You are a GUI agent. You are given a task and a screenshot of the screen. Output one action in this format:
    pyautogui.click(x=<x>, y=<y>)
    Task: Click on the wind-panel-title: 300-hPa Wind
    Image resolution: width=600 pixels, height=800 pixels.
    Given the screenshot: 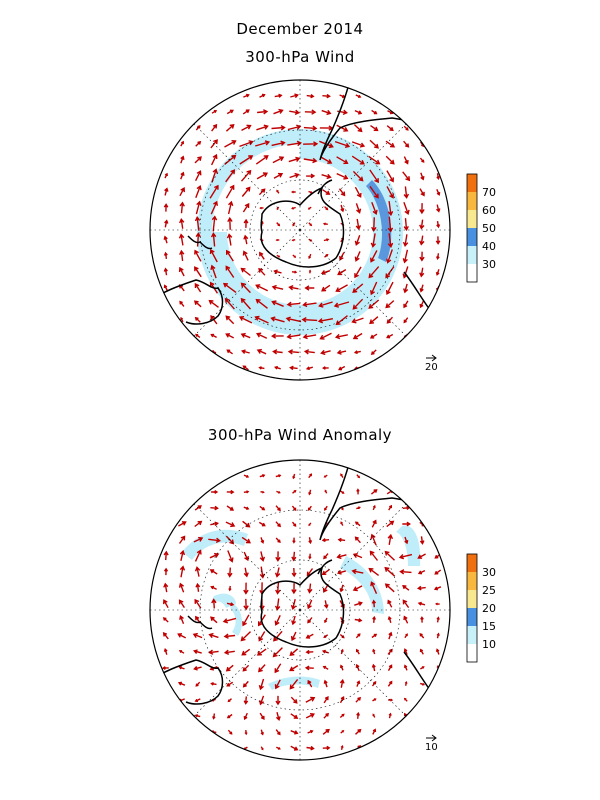 What is the action you would take?
    pyautogui.click(x=300, y=57)
    